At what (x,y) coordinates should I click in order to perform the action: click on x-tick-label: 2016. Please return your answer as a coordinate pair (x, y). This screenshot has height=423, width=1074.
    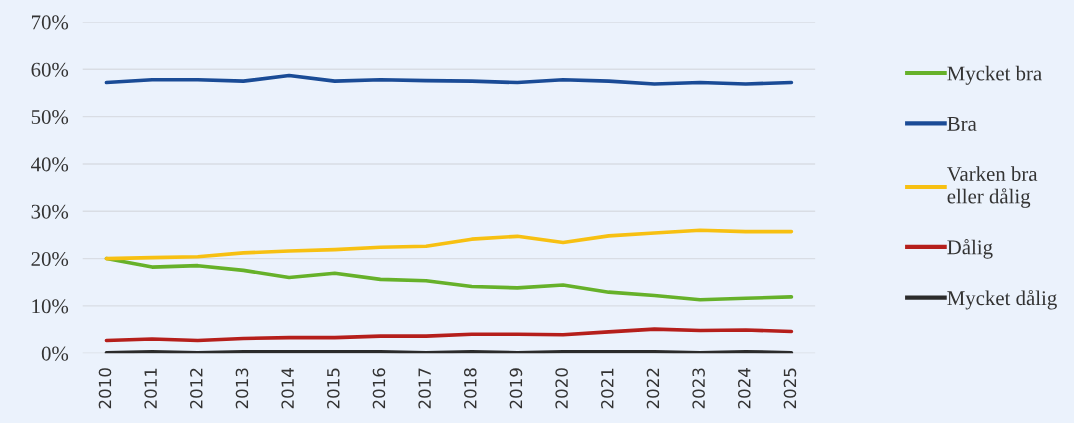
    Looking at the image, I should click on (379, 388).